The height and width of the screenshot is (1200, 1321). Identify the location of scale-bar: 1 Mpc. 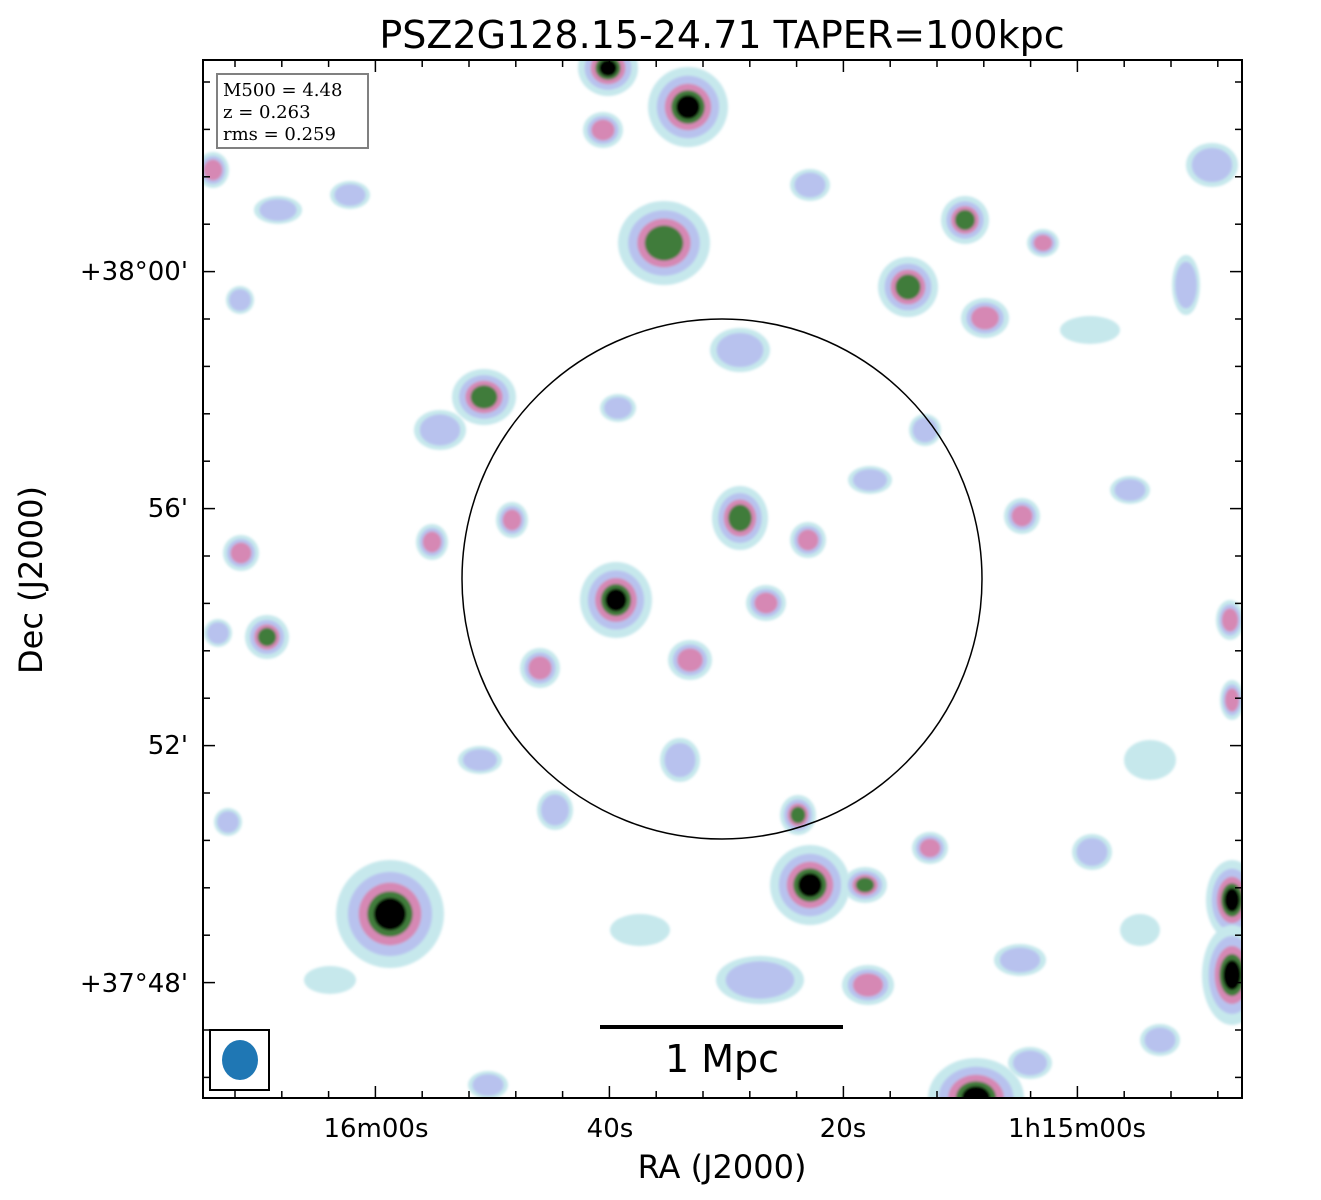
(721, 1053).